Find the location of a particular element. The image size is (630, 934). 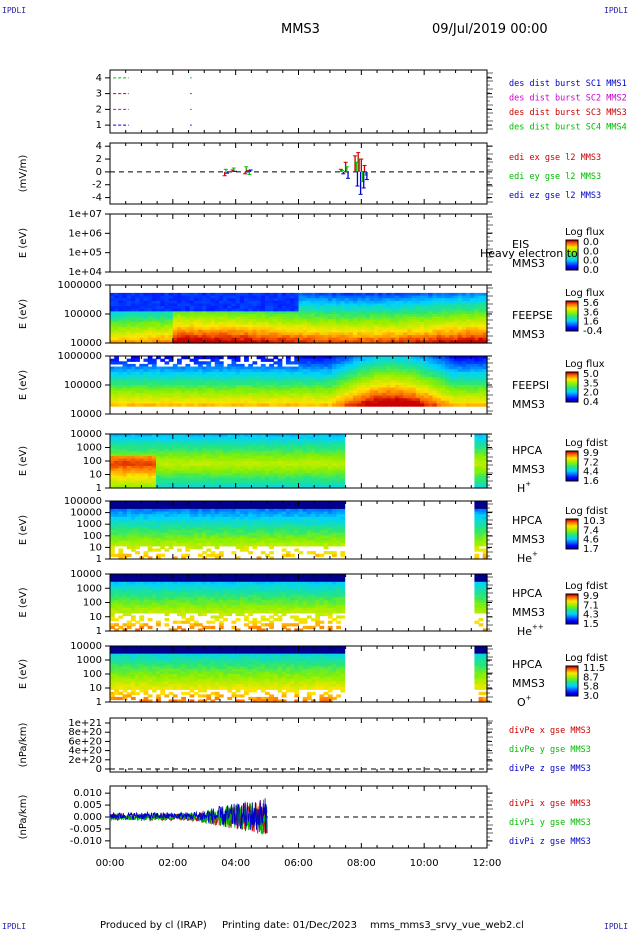

corner-label-bottom-right: IPDLI is located at coordinates (616, 926).